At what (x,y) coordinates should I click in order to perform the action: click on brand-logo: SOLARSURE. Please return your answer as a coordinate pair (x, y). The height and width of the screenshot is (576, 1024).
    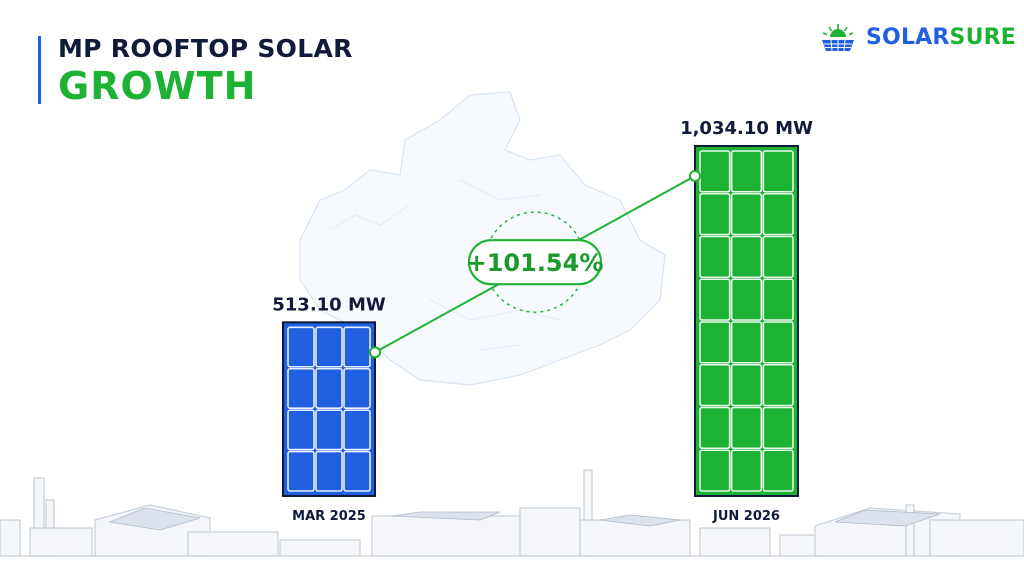
    Looking at the image, I should click on (917, 37).